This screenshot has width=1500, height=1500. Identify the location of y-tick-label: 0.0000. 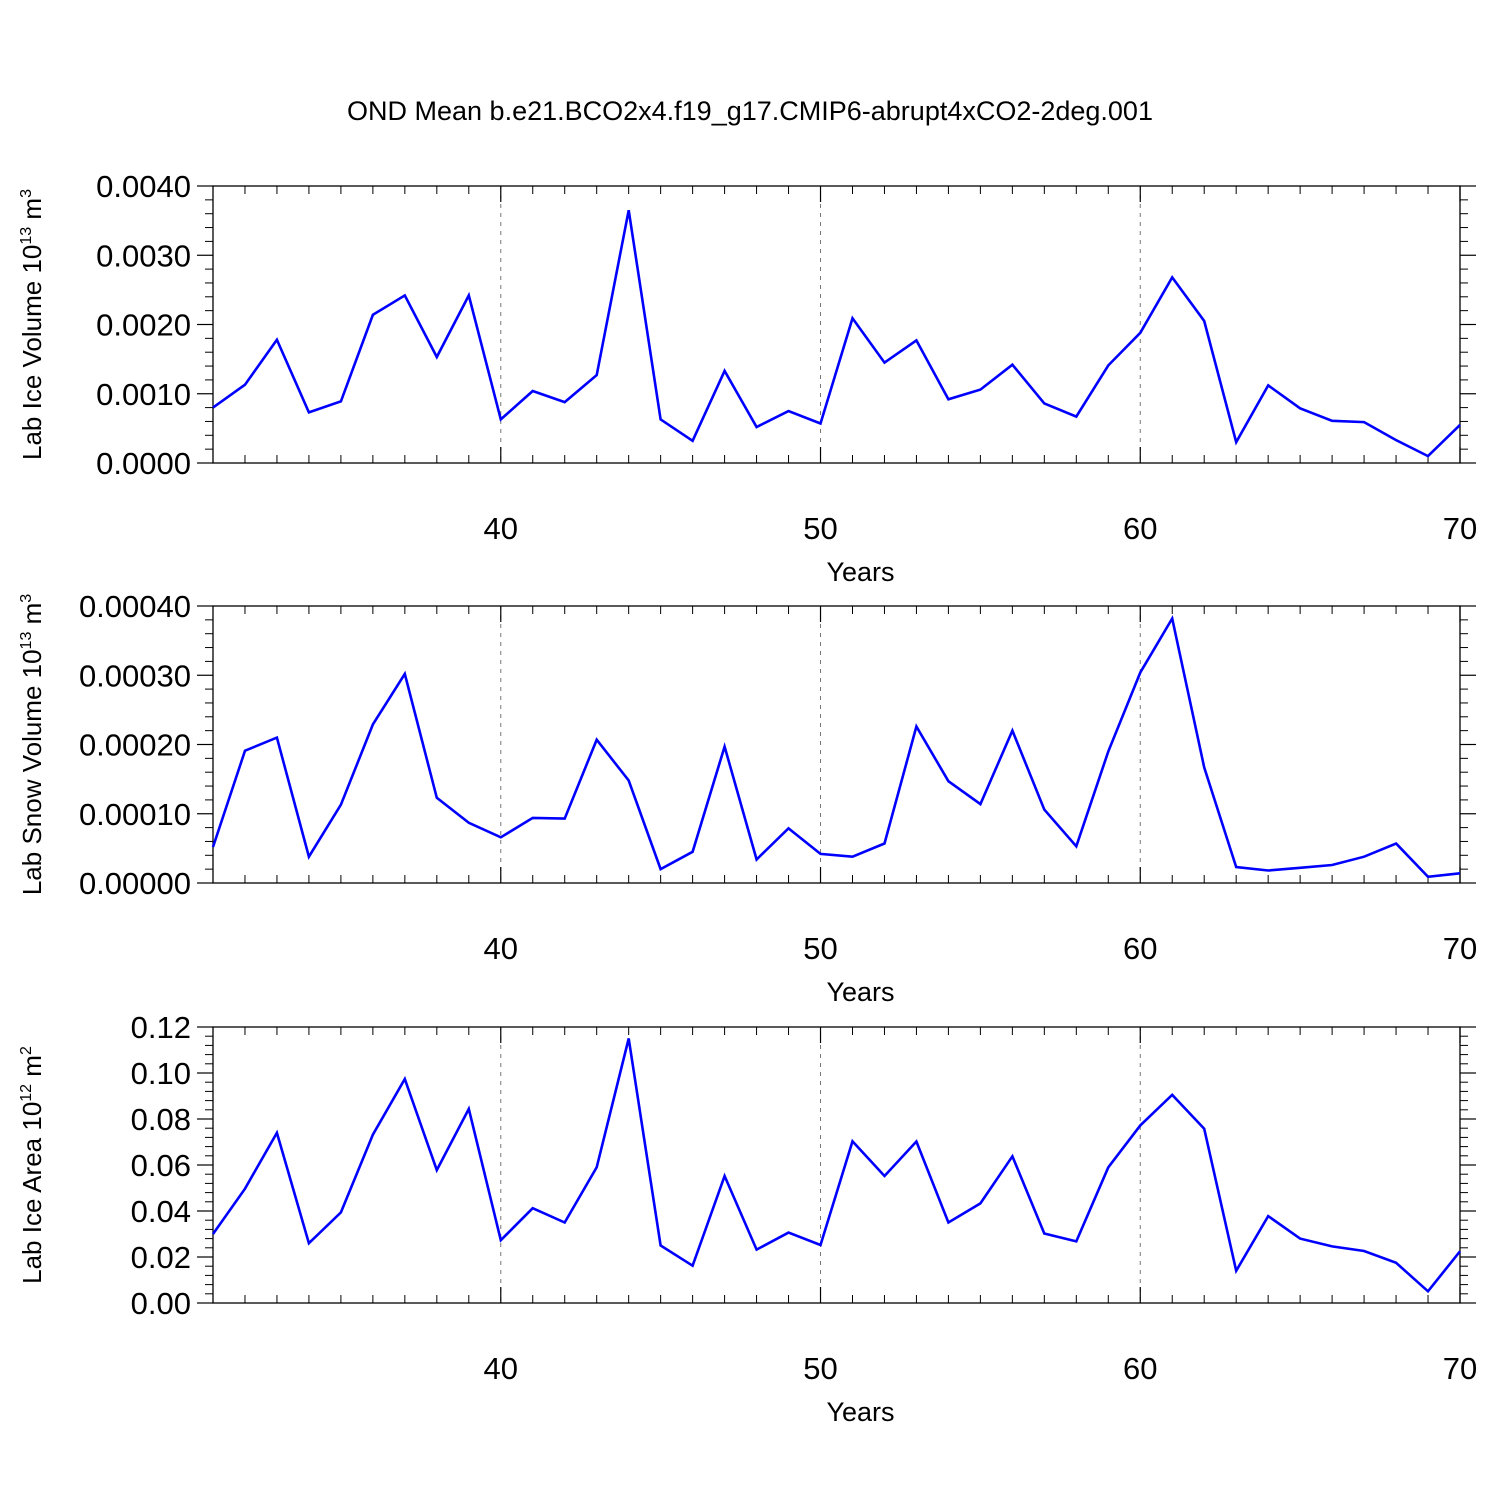
(143, 463).